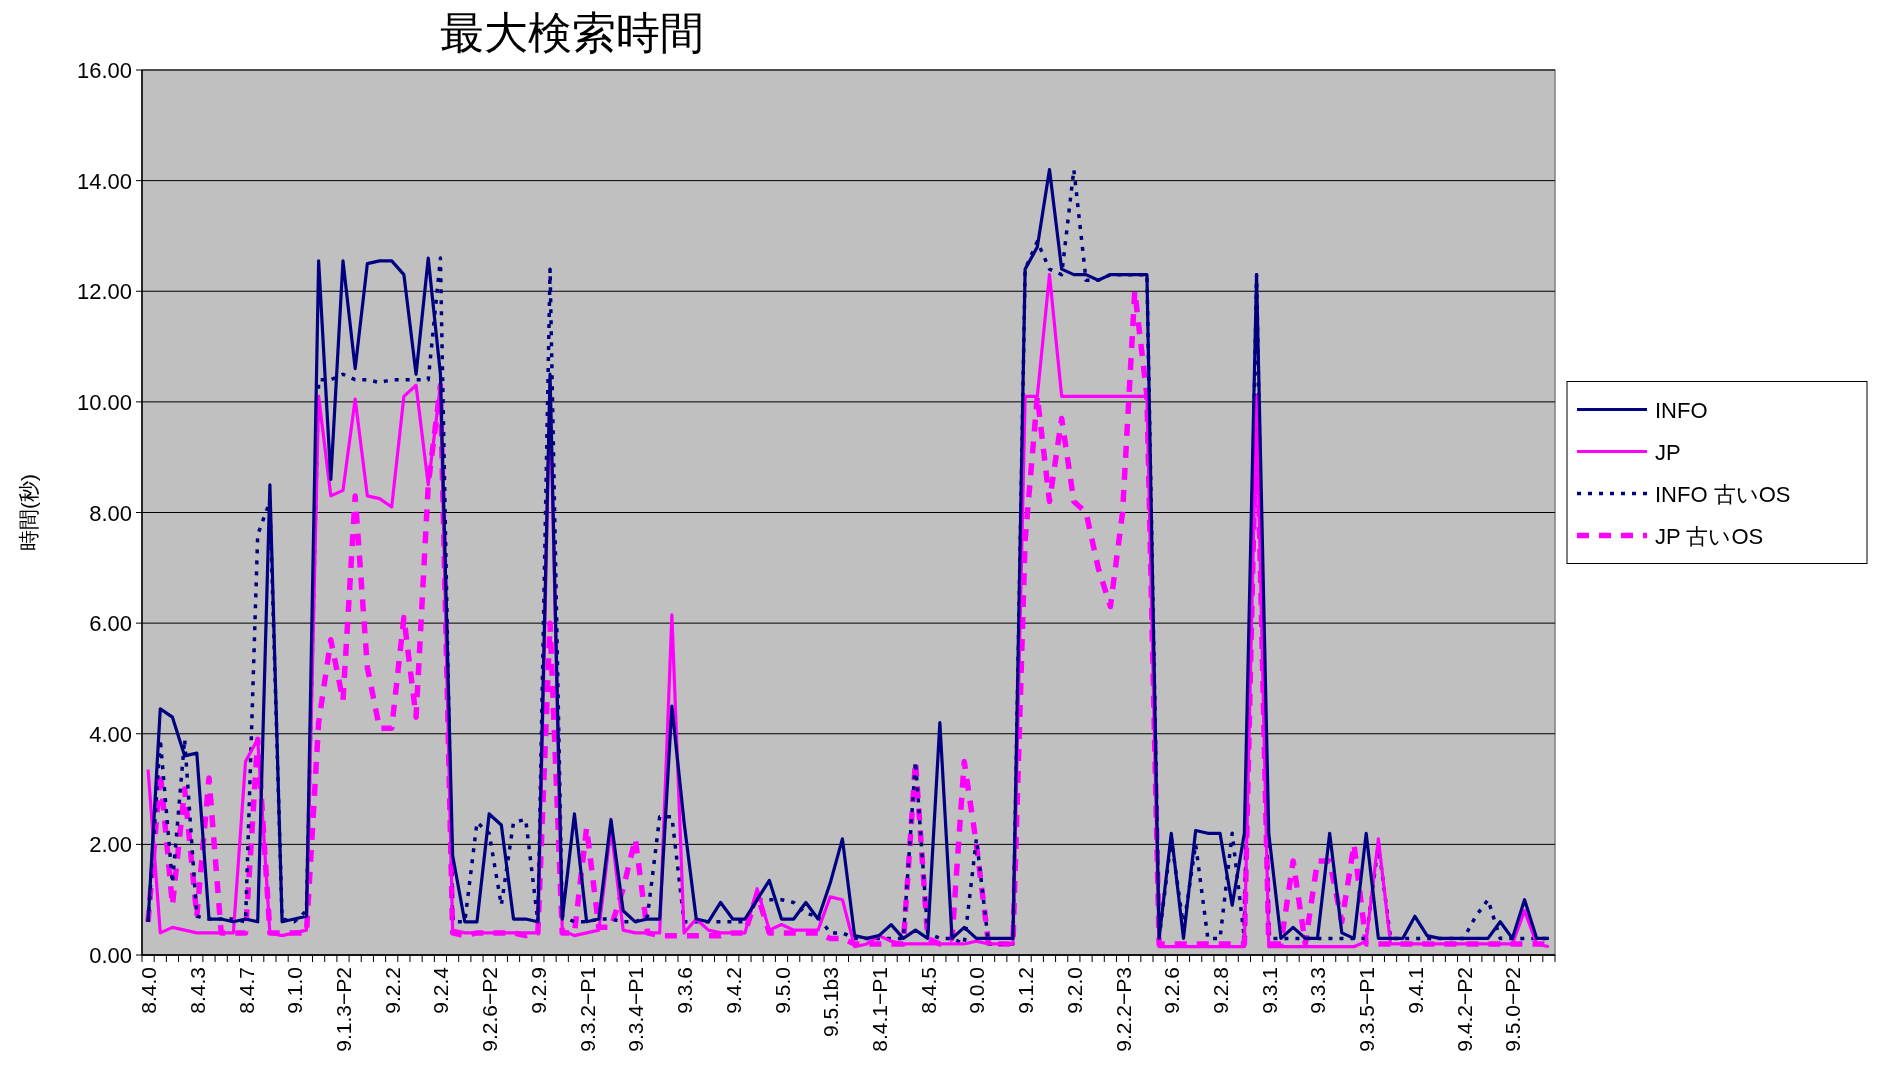  Describe the element at coordinates (928, 990) in the screenshot. I see `x-tick-label: 8.4.5` at that location.